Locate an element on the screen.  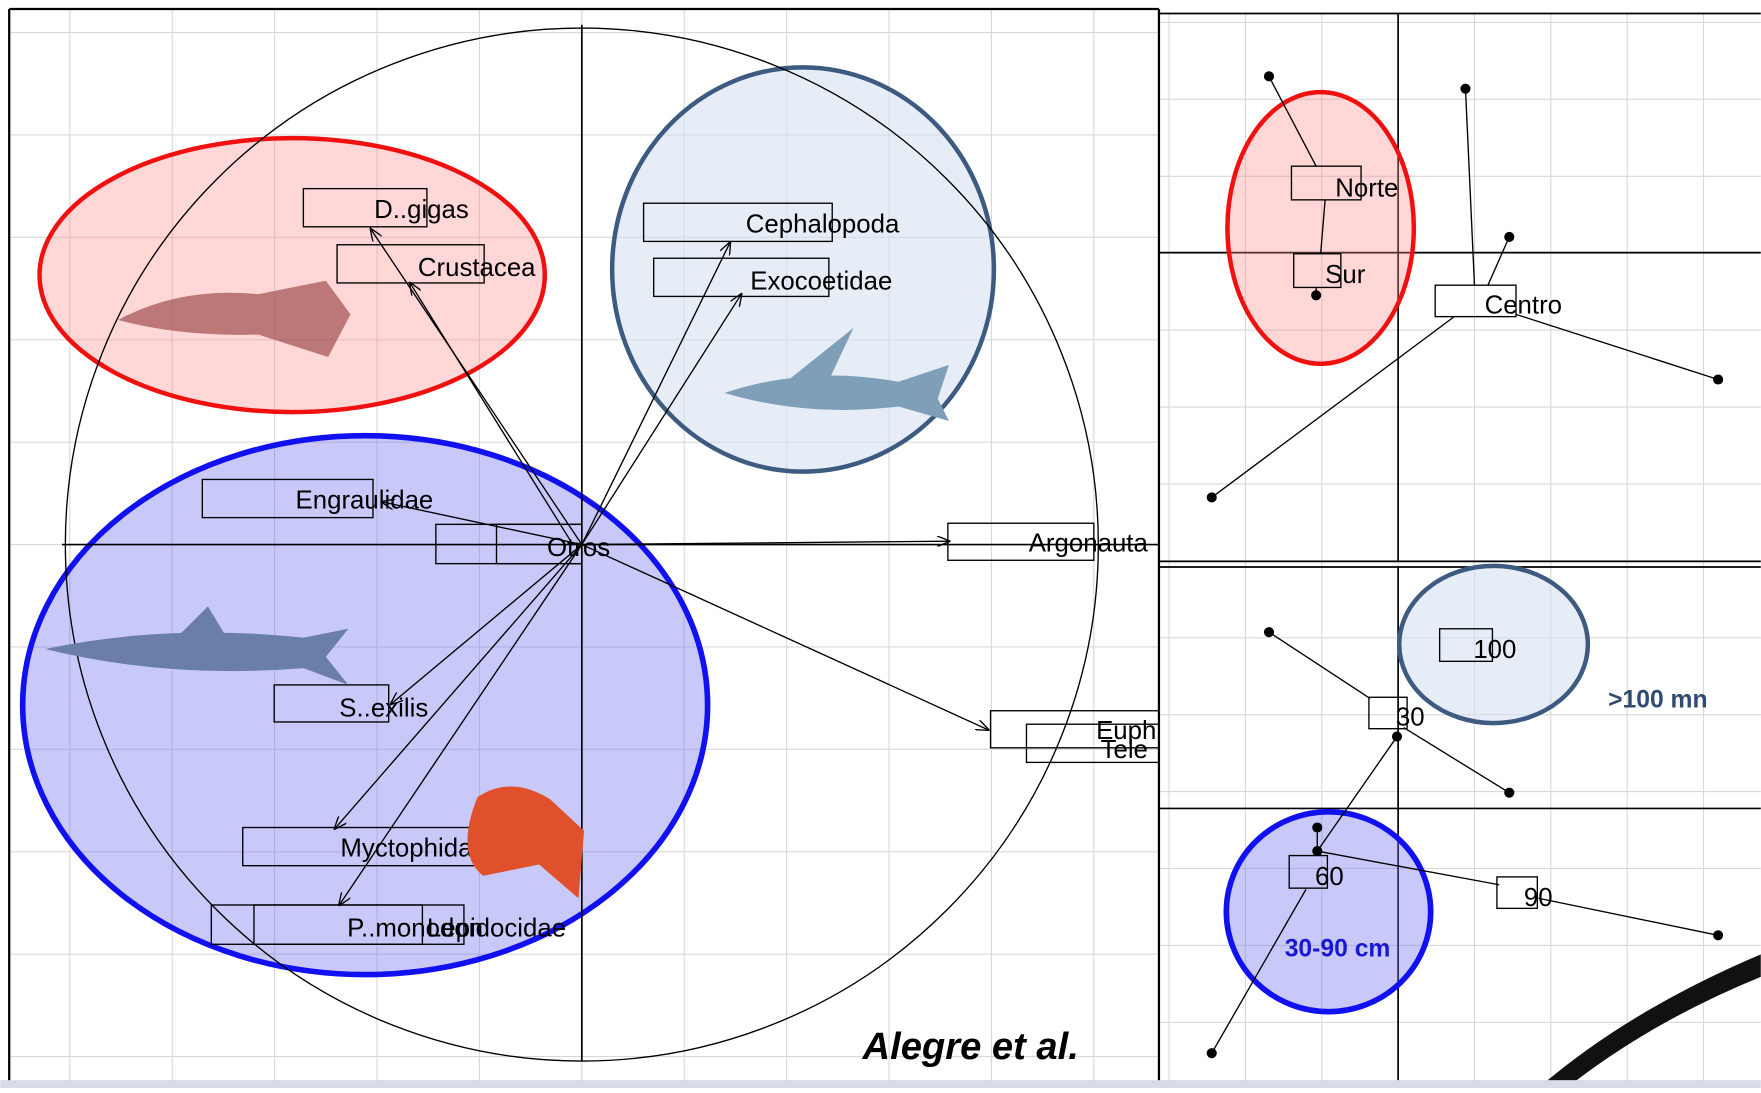
squid-icon is located at coordinates (234, 319).